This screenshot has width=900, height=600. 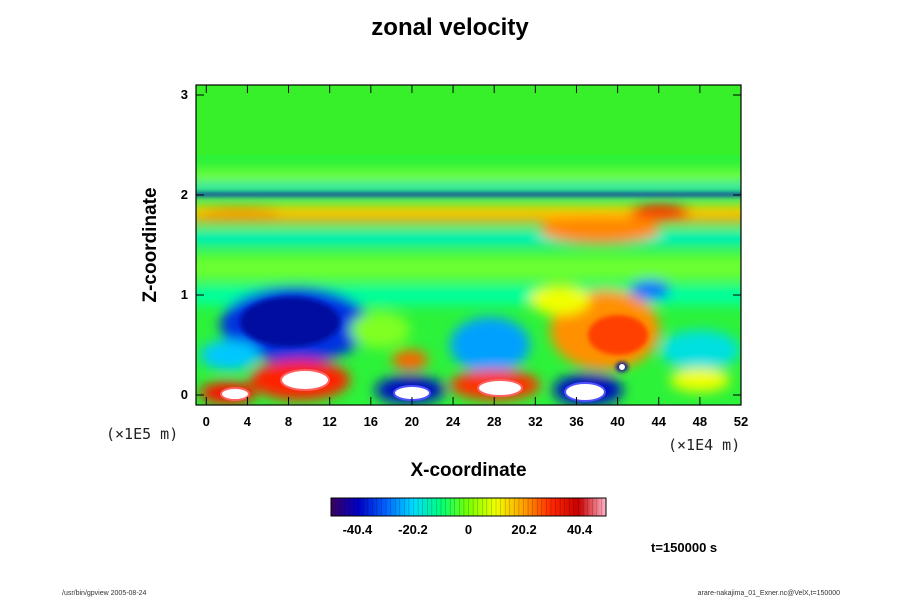 I want to click on y-tick-label: 3, so click(x=184, y=94).